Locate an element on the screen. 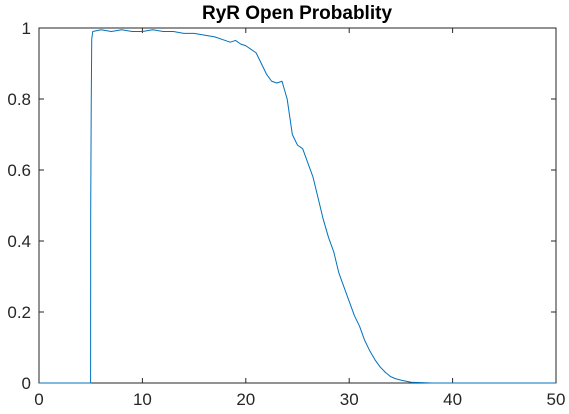 This screenshot has height=414, width=569. x-tick-label: 0 is located at coordinates (38, 399).